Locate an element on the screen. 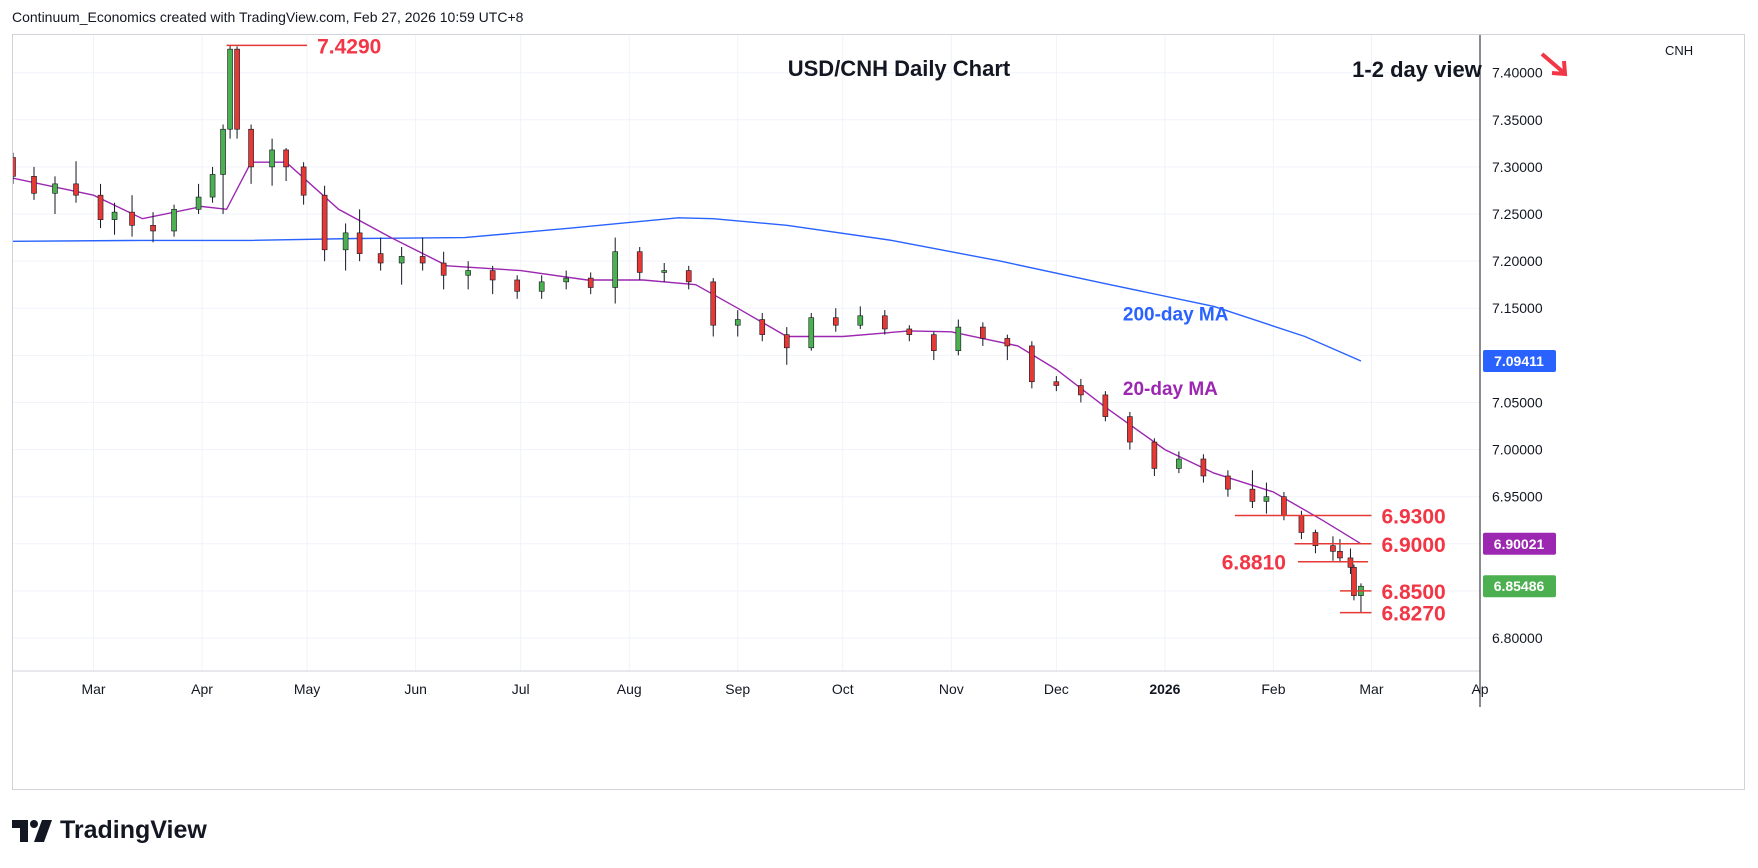 Image resolution: width=1758 pixels, height=868 pixels. x-tick-label: May is located at coordinates (307, 689).